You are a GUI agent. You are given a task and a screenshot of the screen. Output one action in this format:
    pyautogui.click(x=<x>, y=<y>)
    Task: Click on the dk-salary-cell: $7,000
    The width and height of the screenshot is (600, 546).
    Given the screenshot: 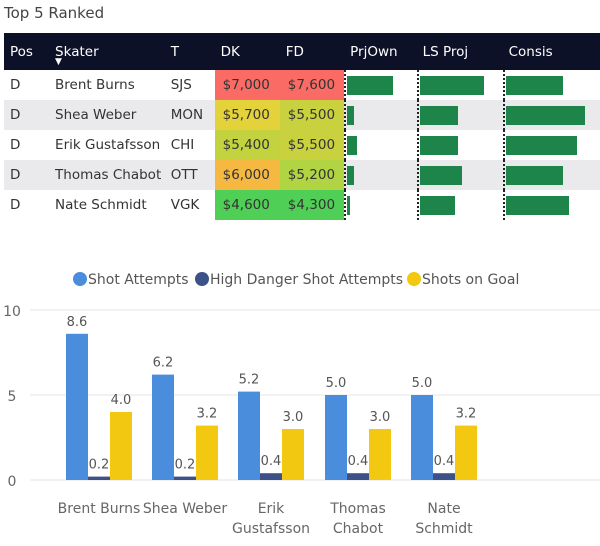 What is the action you would take?
    pyautogui.click(x=247, y=85)
    